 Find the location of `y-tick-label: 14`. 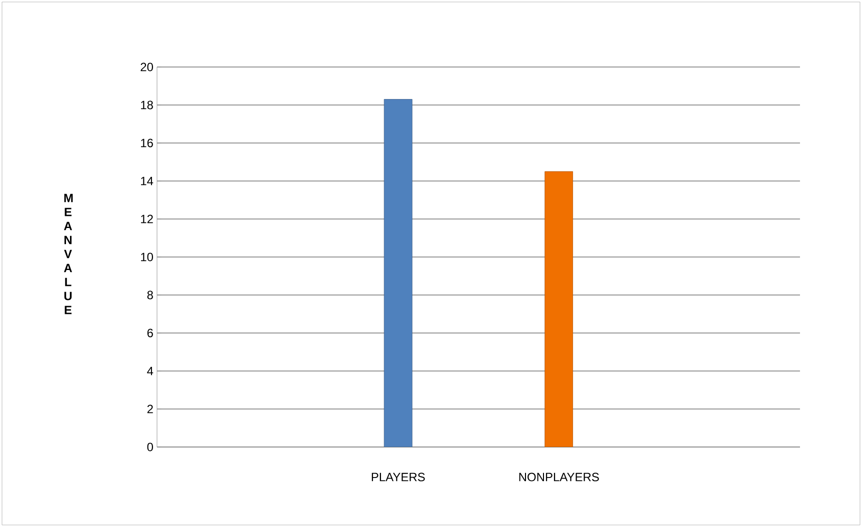

y-tick-label: 14 is located at coordinates (147, 181).